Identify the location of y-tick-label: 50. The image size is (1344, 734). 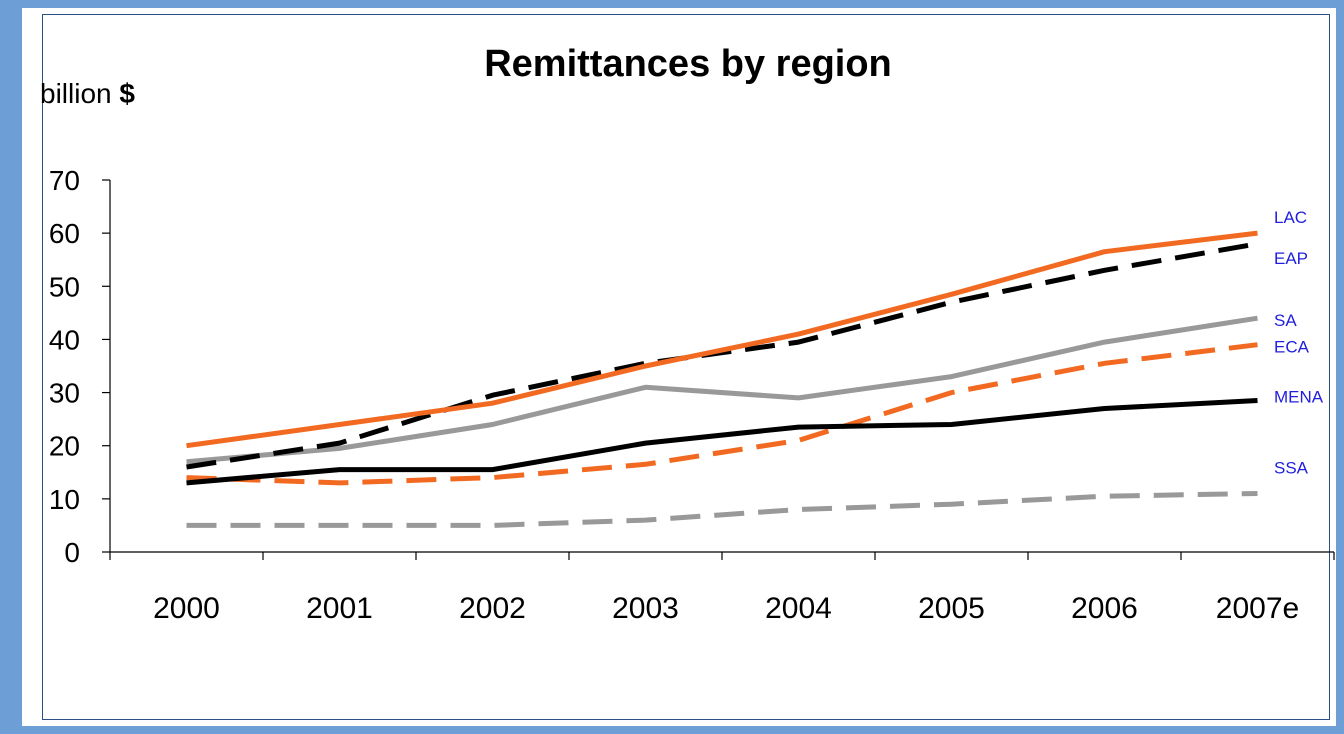
(64, 286).